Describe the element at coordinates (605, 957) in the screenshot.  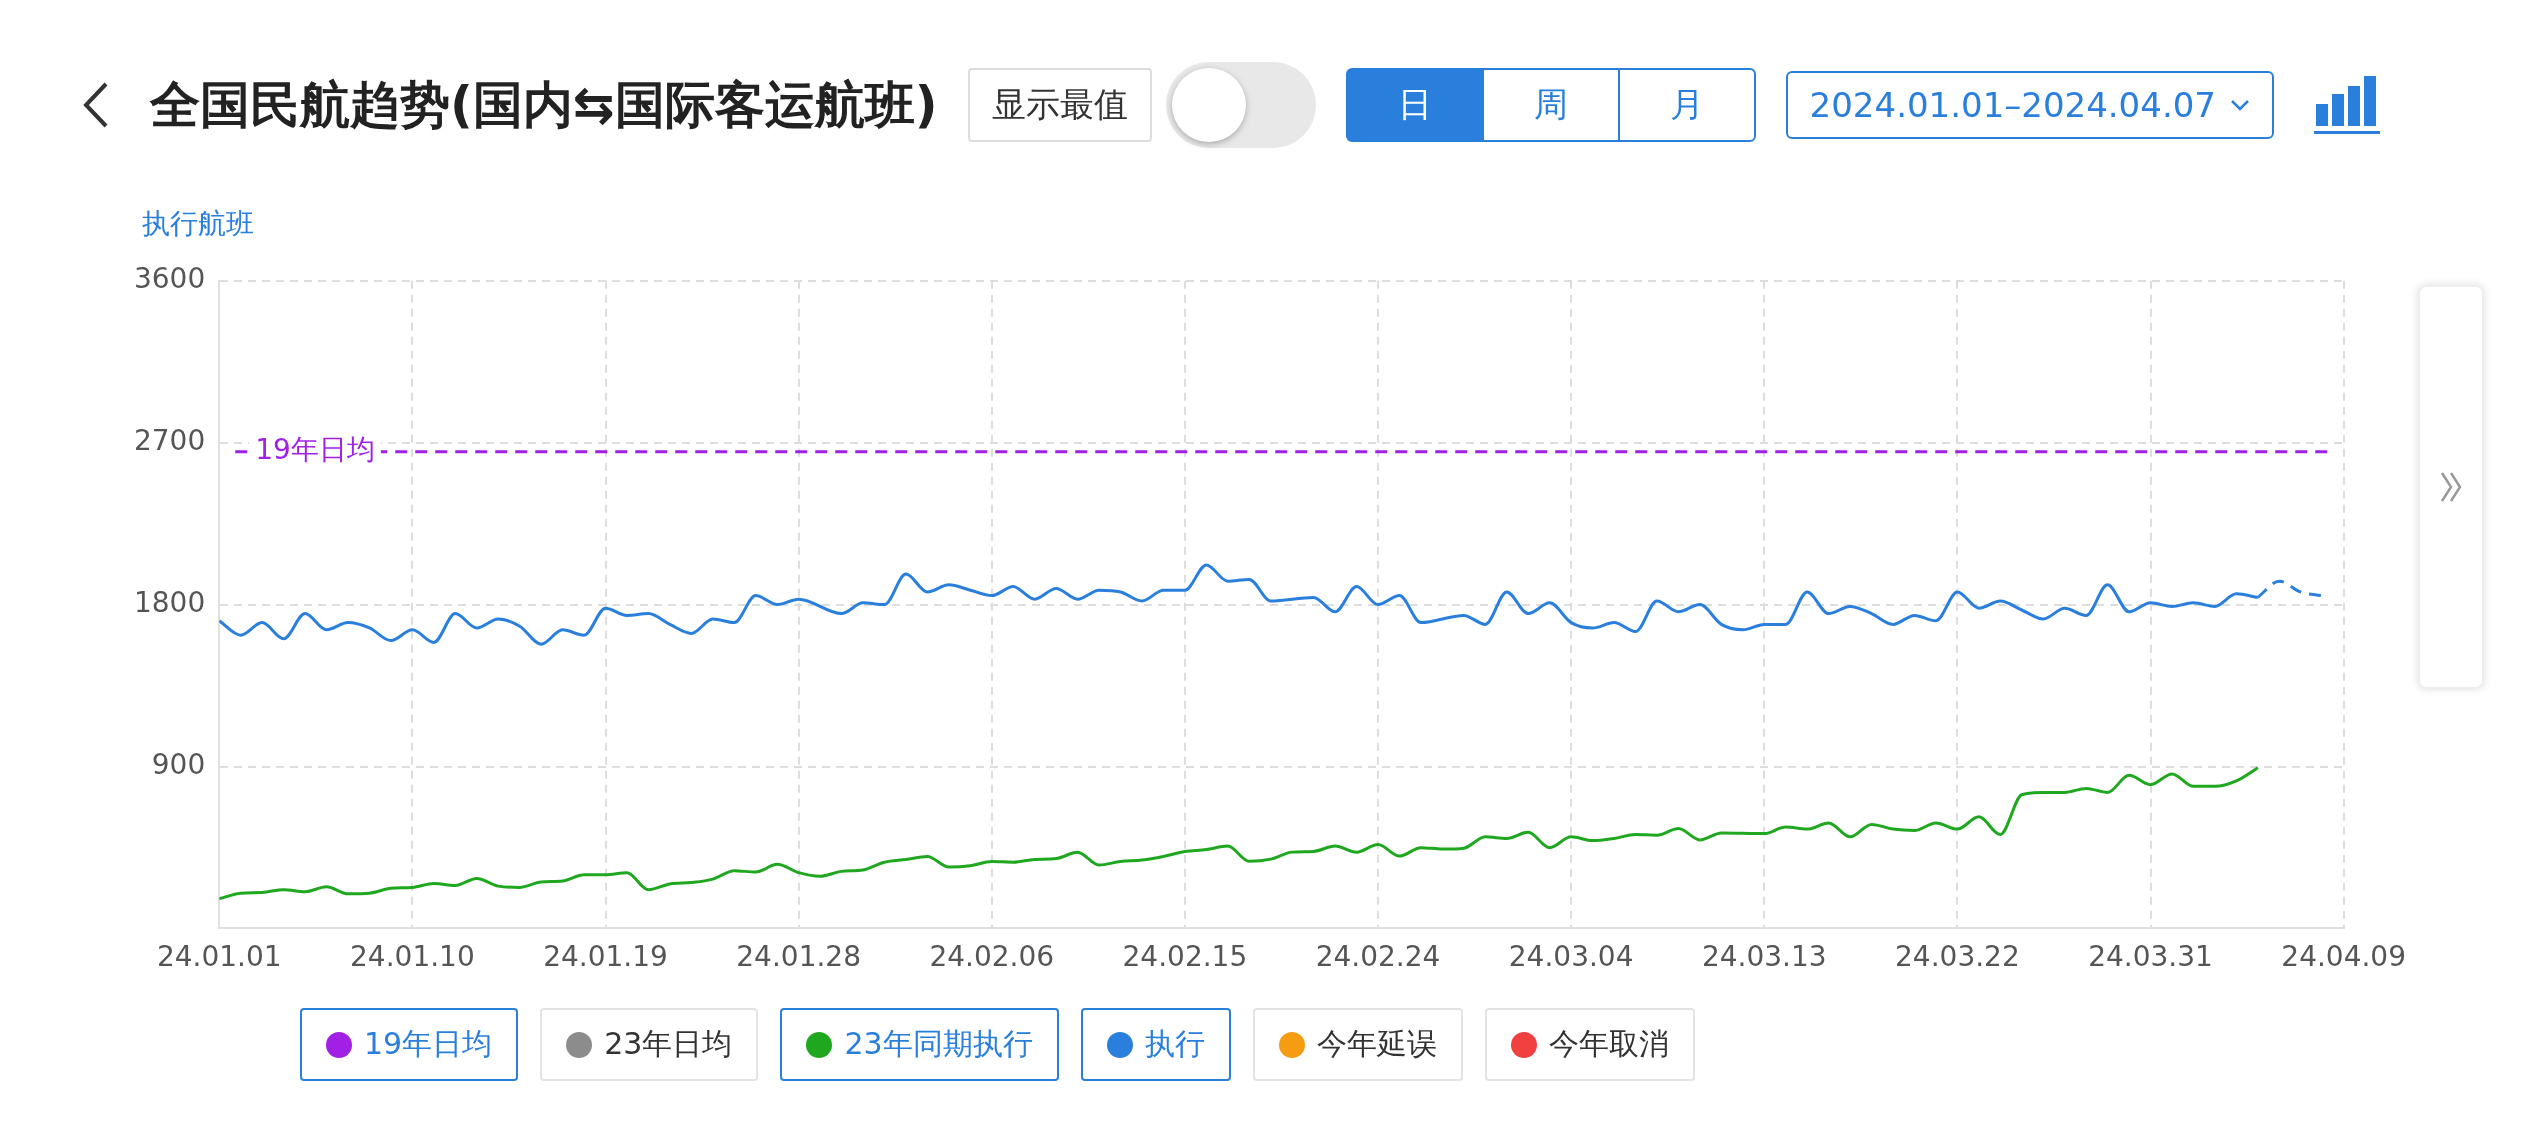
I see `x-tick-label: 24.01.19` at that location.